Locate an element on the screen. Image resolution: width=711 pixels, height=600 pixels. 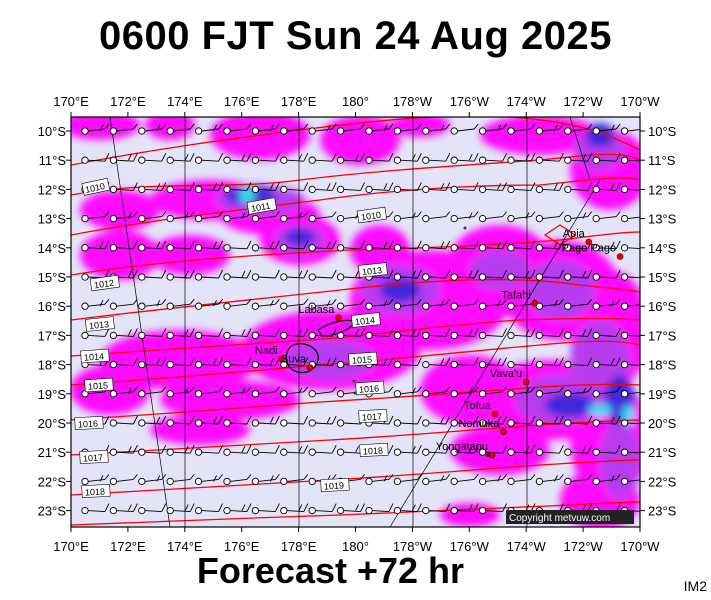
place-label: Apia is located at coordinates (574, 234).